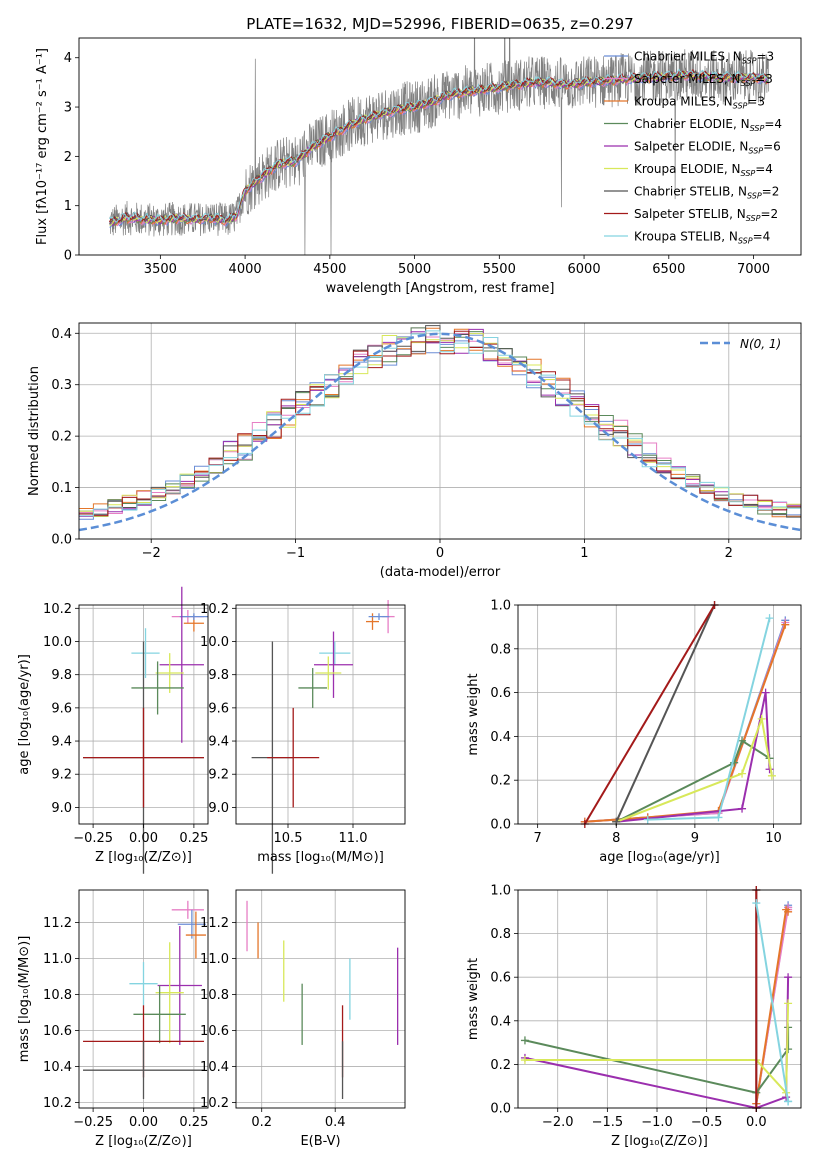 Image resolution: width=819 pixels, height=1170 pixels. What do you see at coordinates (616, 838) in the screenshot?
I see `x-tick-label: 8` at bounding box center [616, 838].